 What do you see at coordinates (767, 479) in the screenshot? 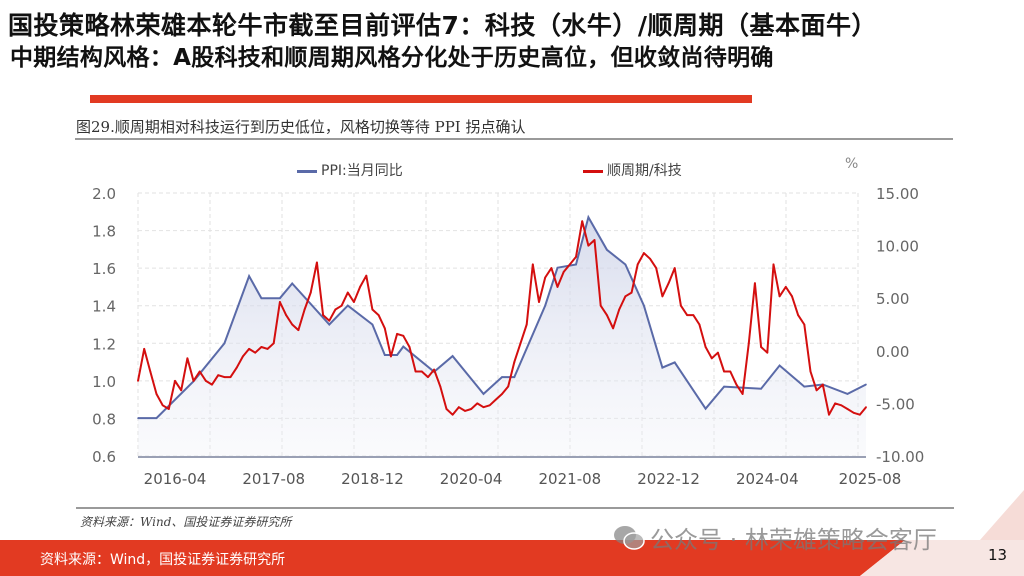
I see `x-tick-label: 2024-04` at bounding box center [767, 479].